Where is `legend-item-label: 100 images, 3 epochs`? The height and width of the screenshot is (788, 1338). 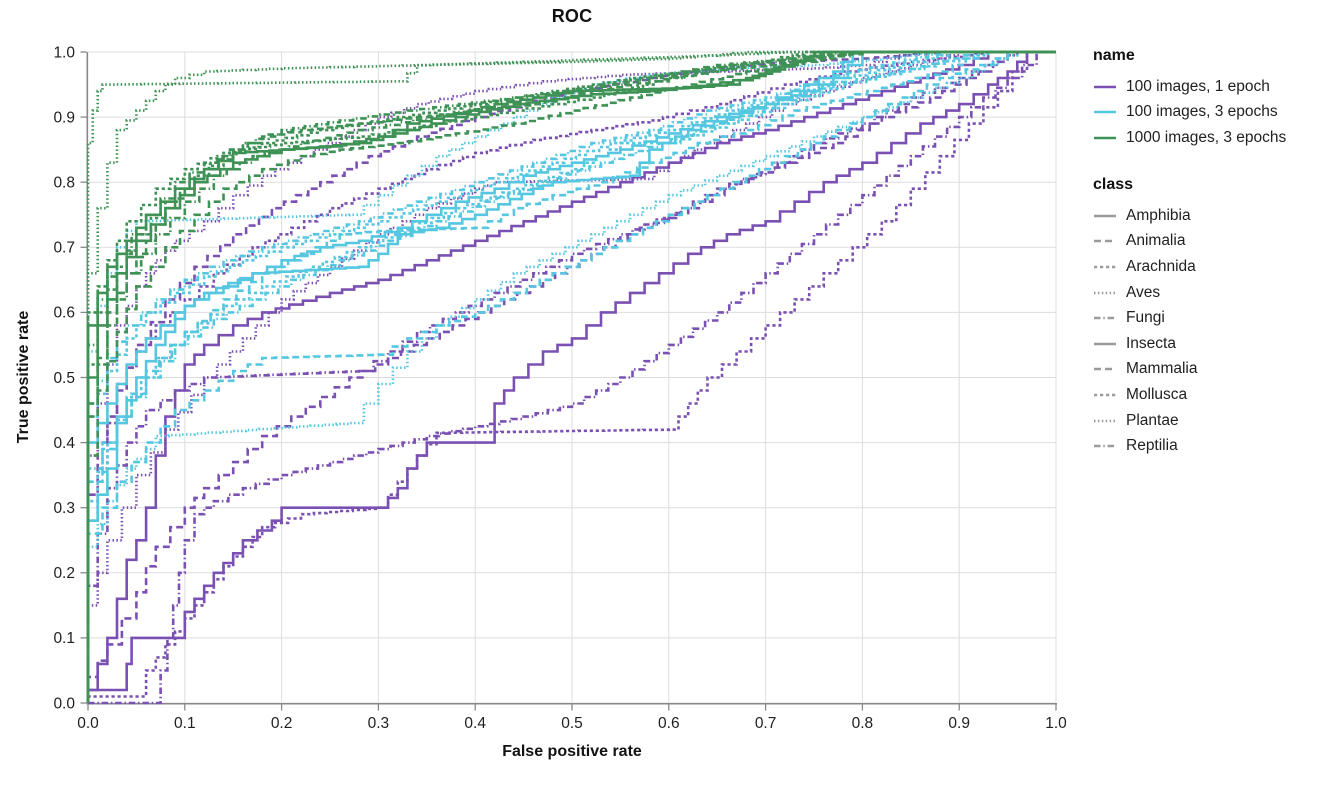 legend-item-label: 100 images, 3 epochs is located at coordinates (1202, 112).